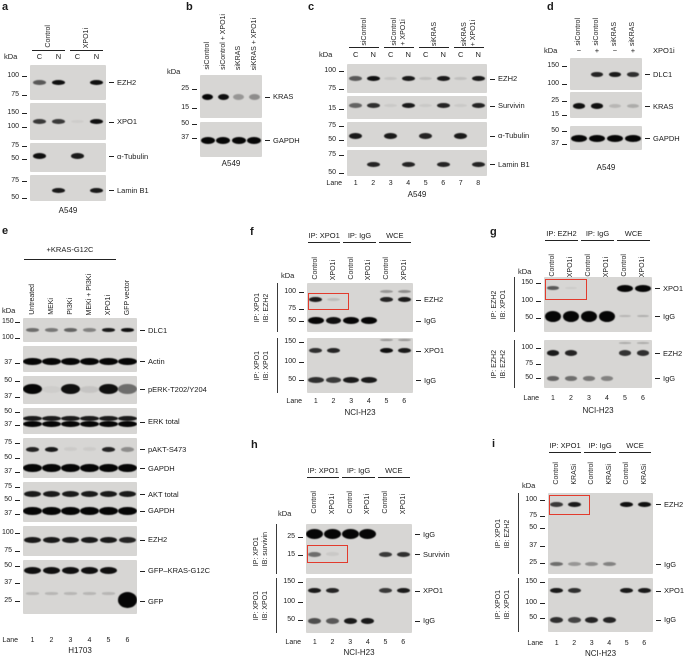 This screenshot has width=685, height=659. What do you see at coordinates (315, 497) in the screenshot?
I see `column-label: Control` at bounding box center [315, 497].